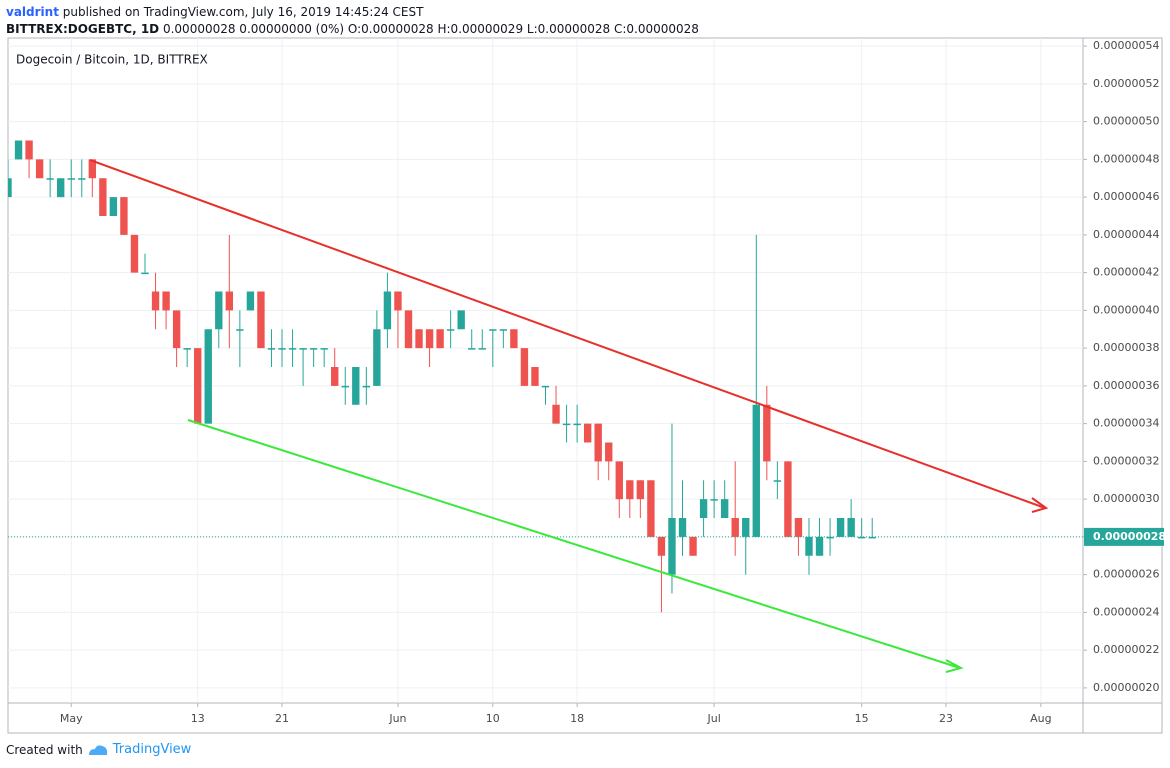 The image size is (1170, 768). What do you see at coordinates (862, 718) in the screenshot?
I see `x-tick-label: 15` at bounding box center [862, 718].